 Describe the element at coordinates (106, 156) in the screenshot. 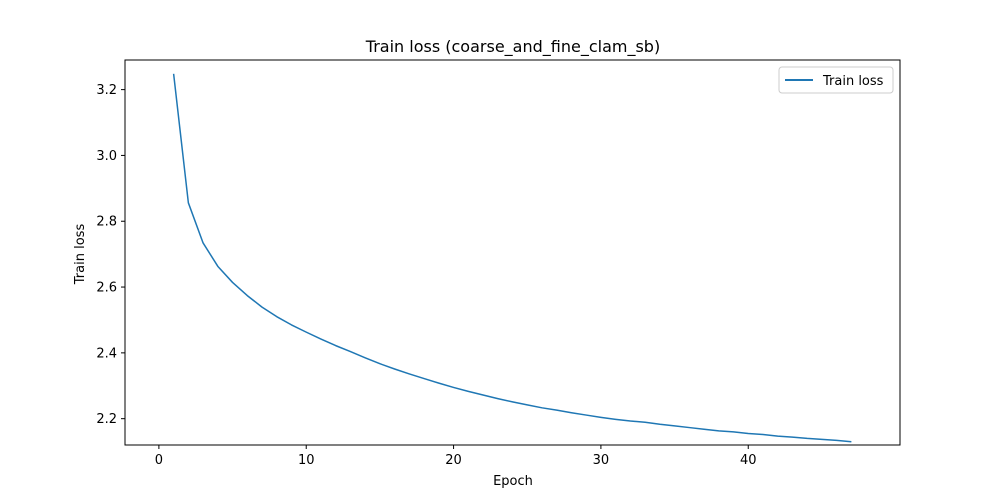

I see `y-tick-label: 3.0` at that location.